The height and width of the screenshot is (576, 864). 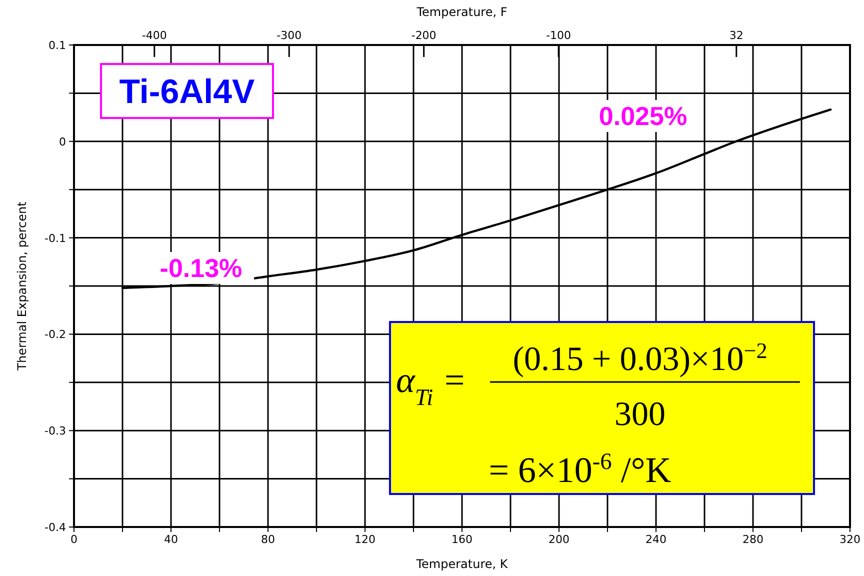 What do you see at coordinates (559, 35) in the screenshot?
I see `x2-tick-label: -100` at bounding box center [559, 35].